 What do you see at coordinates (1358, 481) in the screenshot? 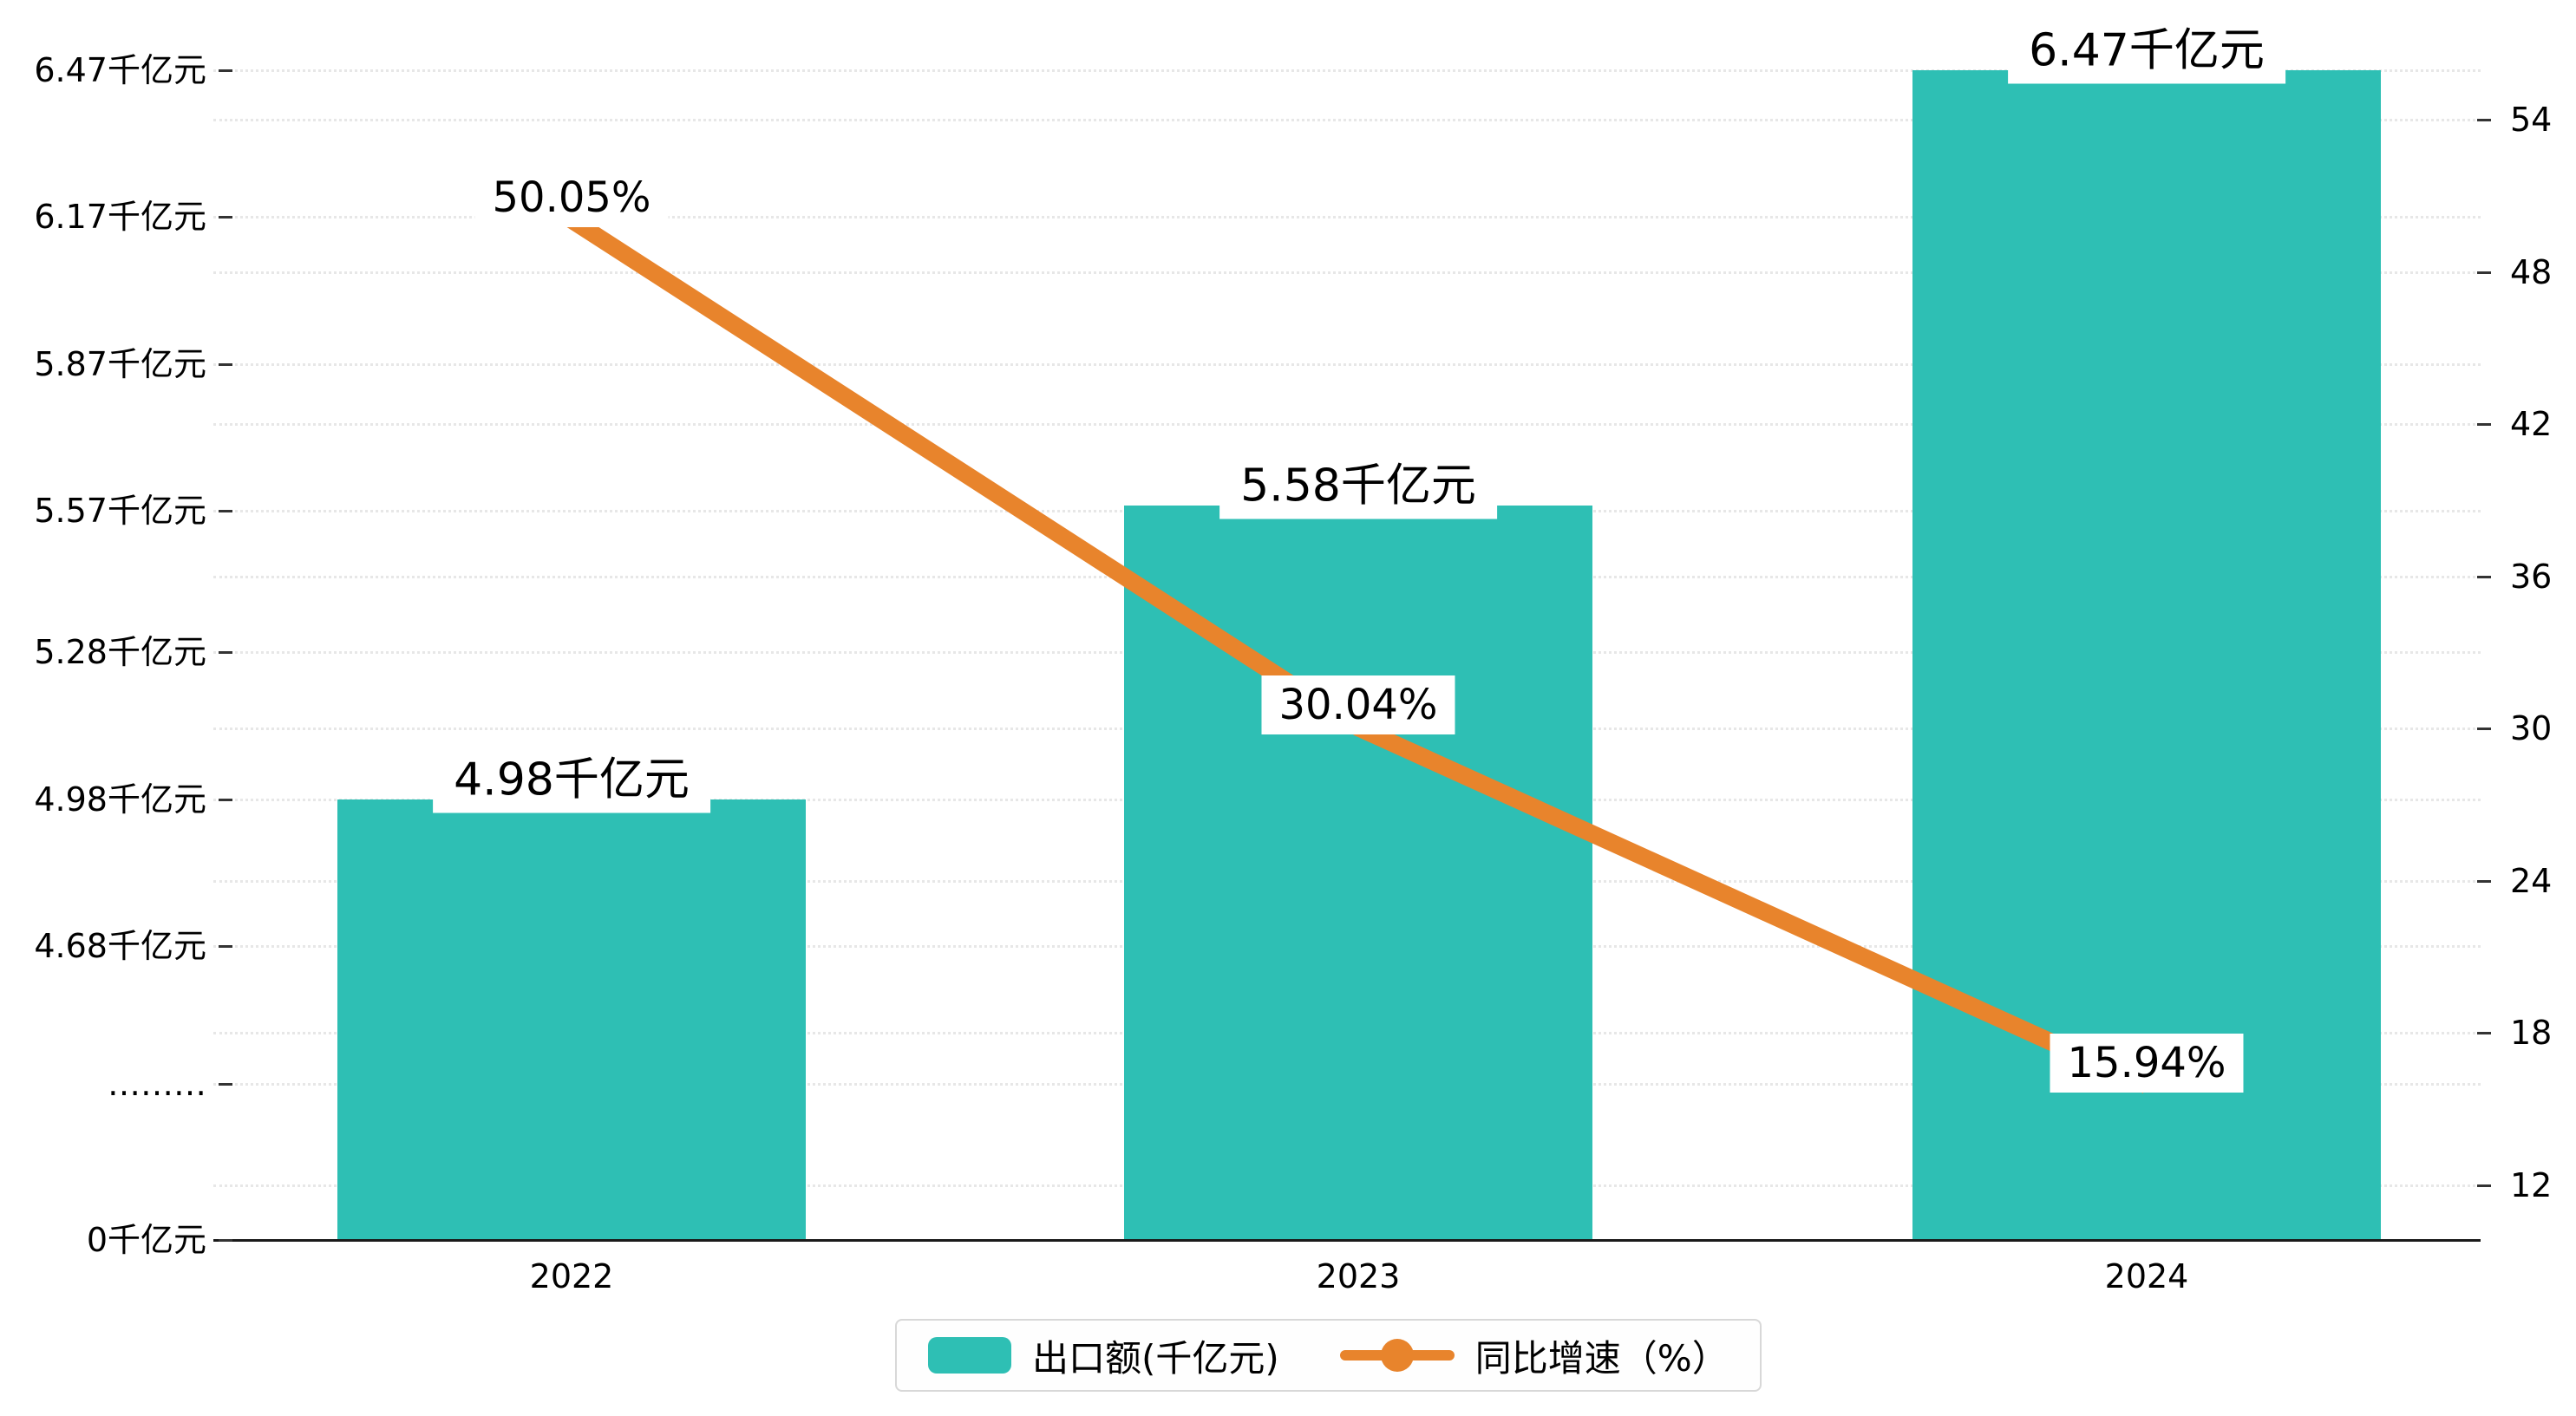
I see `bar-value-label: 5.58千亿元` at bounding box center [1358, 481].